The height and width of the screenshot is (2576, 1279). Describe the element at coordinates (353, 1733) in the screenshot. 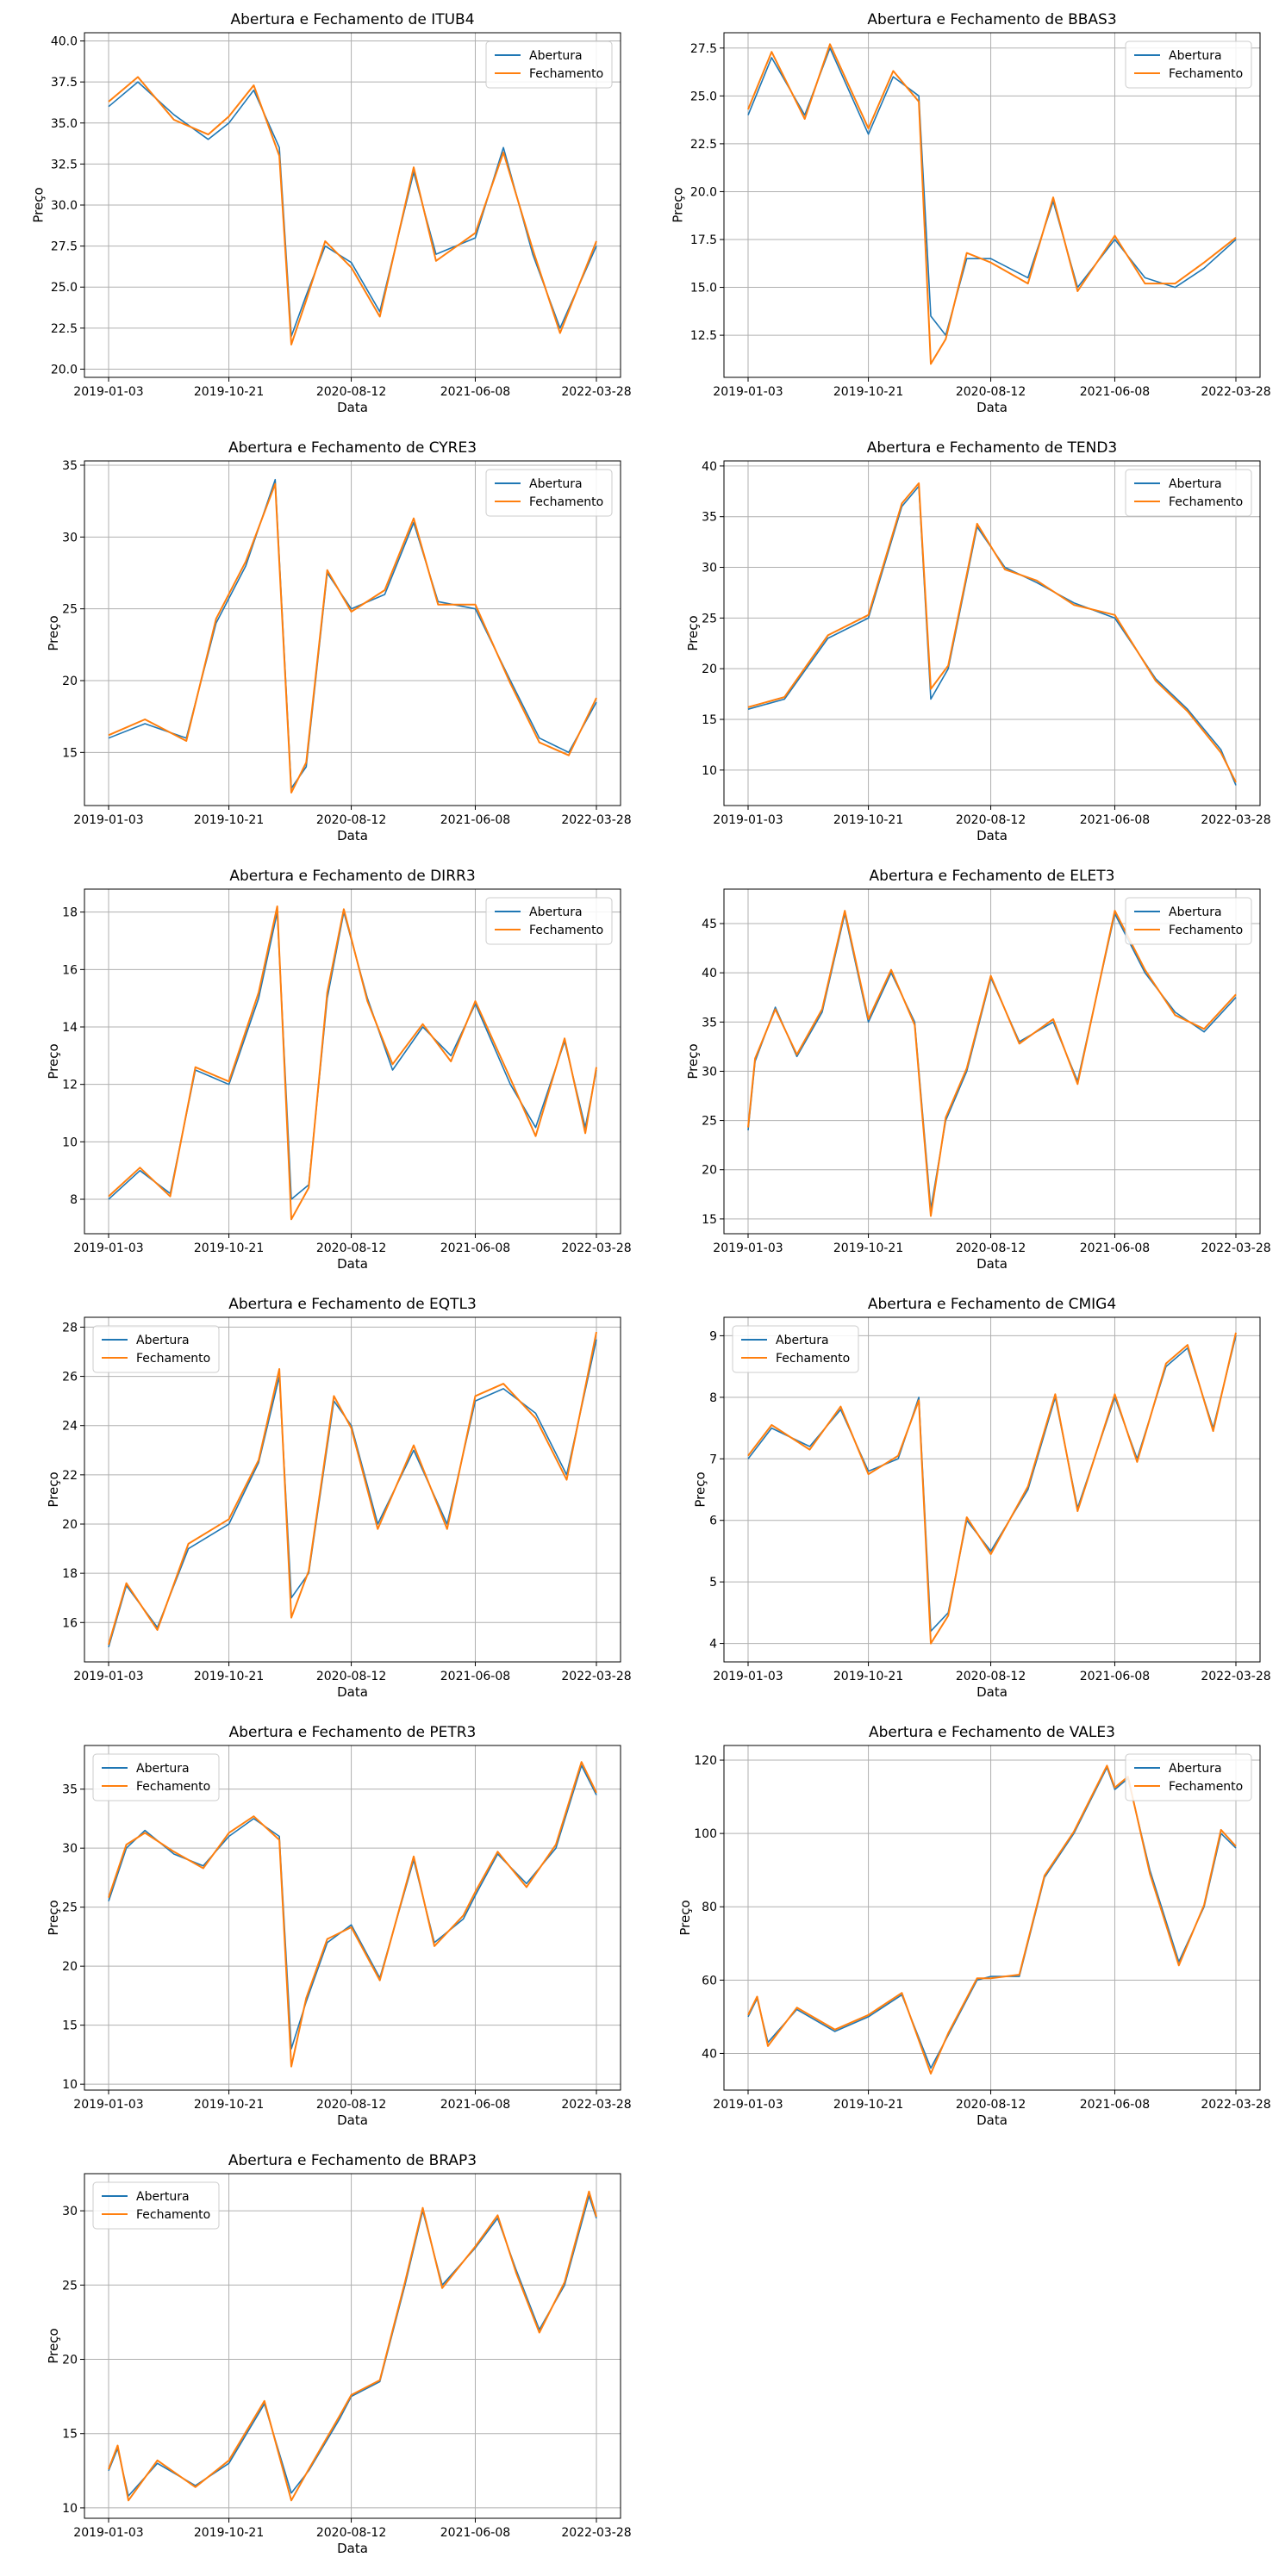

I see `chart-title: Abertura e Fechamento de PETR3` at that location.